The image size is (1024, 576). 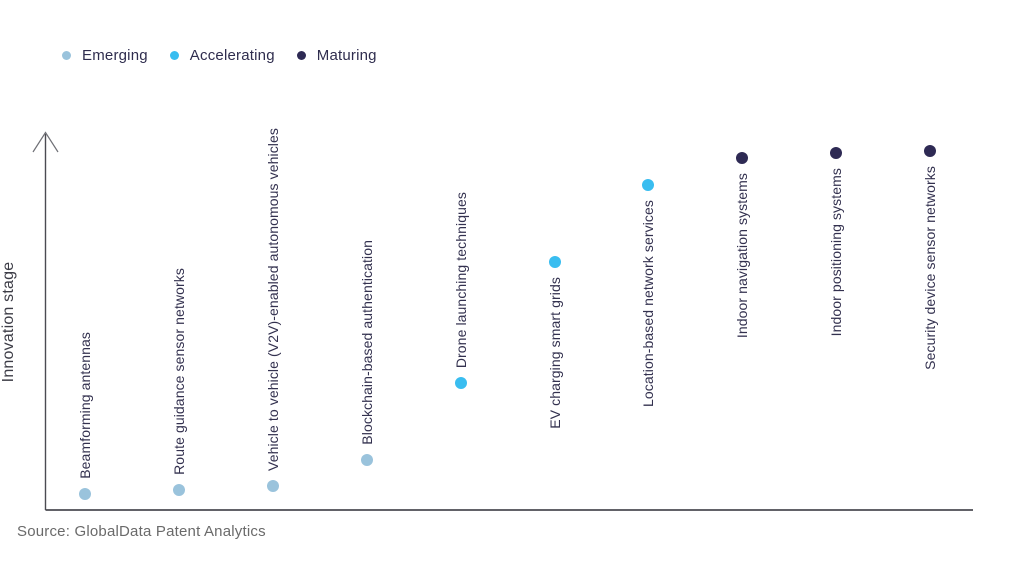 What do you see at coordinates (232, 55) in the screenshot?
I see `legend-label-accelerating: Accelerating` at bounding box center [232, 55].